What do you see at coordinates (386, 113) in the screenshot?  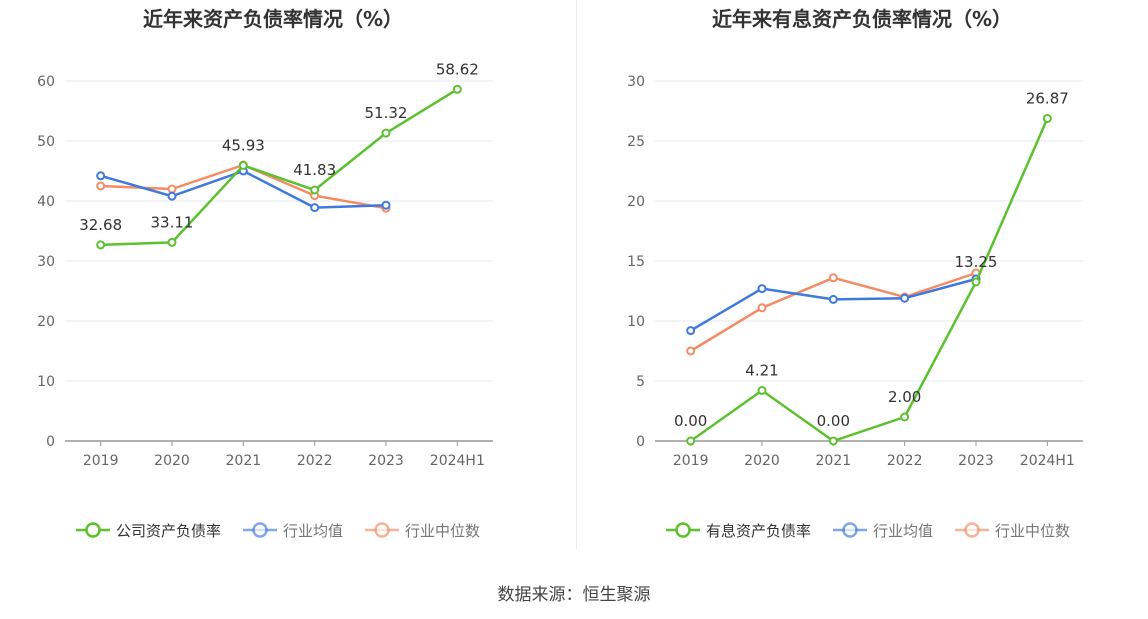 I see `data-label: 51.32` at bounding box center [386, 113].